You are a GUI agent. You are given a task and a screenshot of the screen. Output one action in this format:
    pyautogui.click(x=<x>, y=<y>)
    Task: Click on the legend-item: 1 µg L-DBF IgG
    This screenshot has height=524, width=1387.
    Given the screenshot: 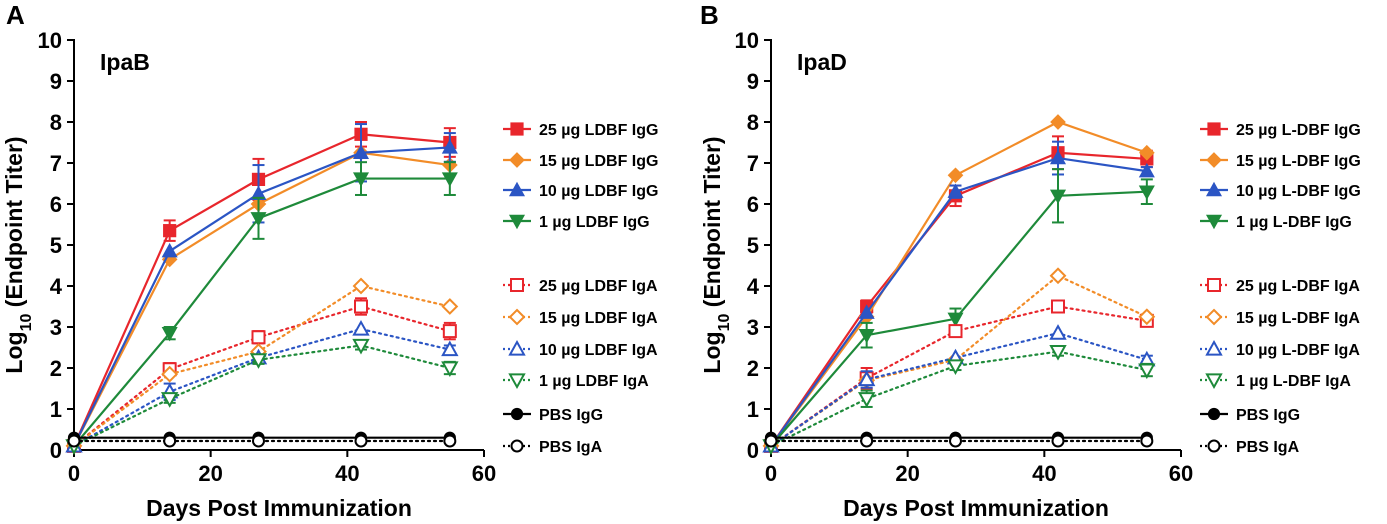 What is the action you would take?
    pyautogui.click(x=1276, y=222)
    